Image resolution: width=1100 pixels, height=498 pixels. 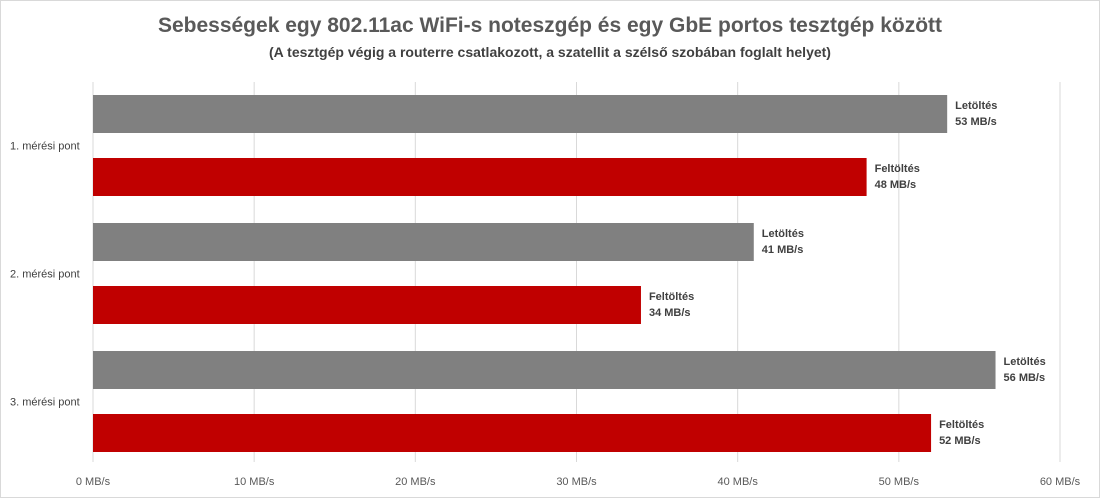 I want to click on data-label-value: 52 MB/s, so click(x=960, y=441).